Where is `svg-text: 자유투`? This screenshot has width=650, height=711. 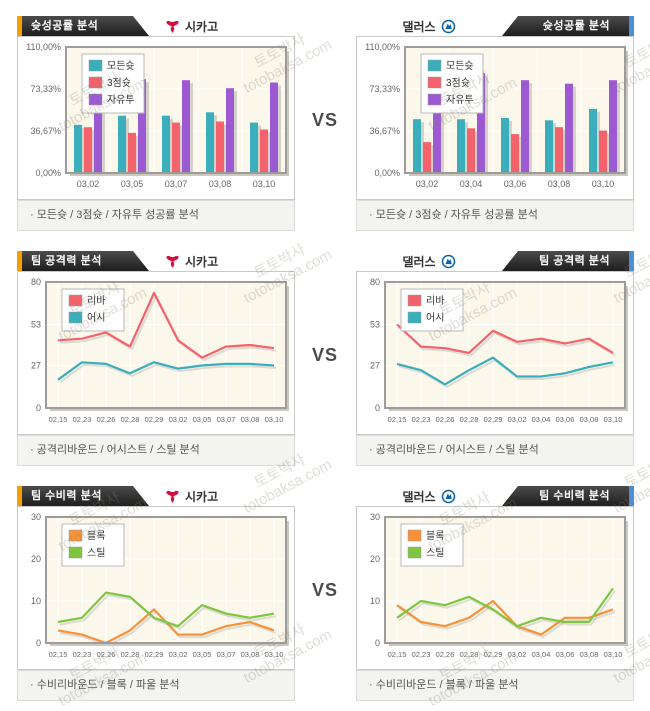 svg-text: 자유투 is located at coordinates (460, 100).